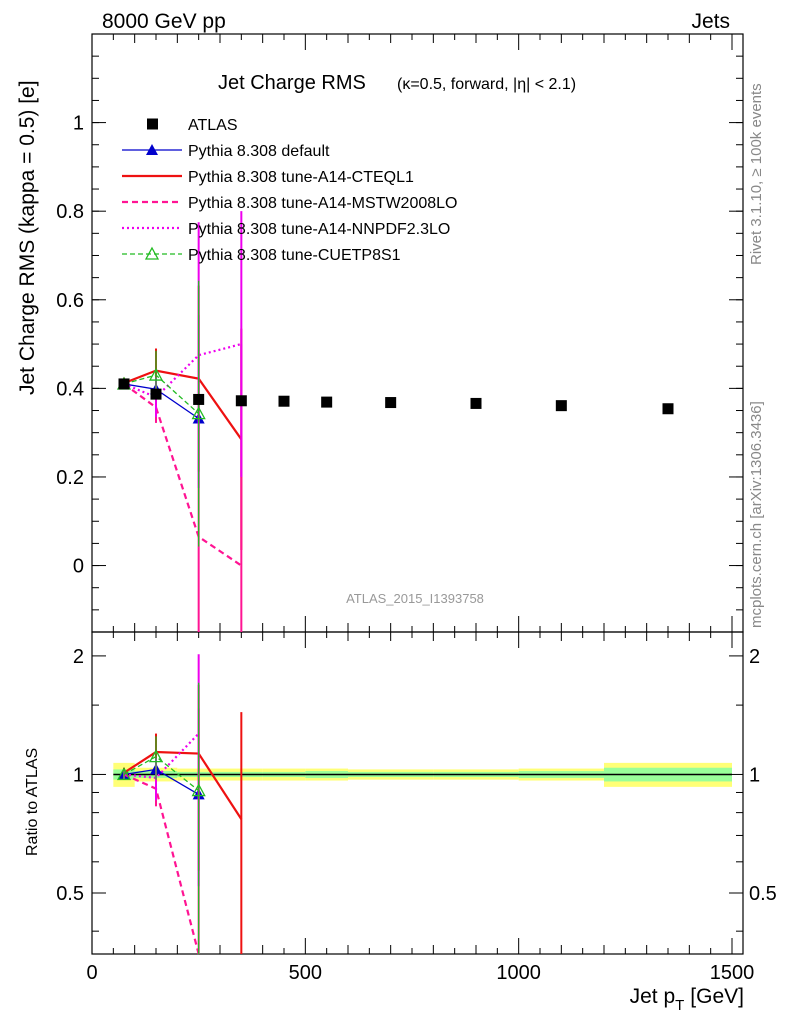 This screenshot has width=786, height=1024. I want to click on legend-label: Pythia 8.308 tune-CUETP8S1, so click(294, 255).